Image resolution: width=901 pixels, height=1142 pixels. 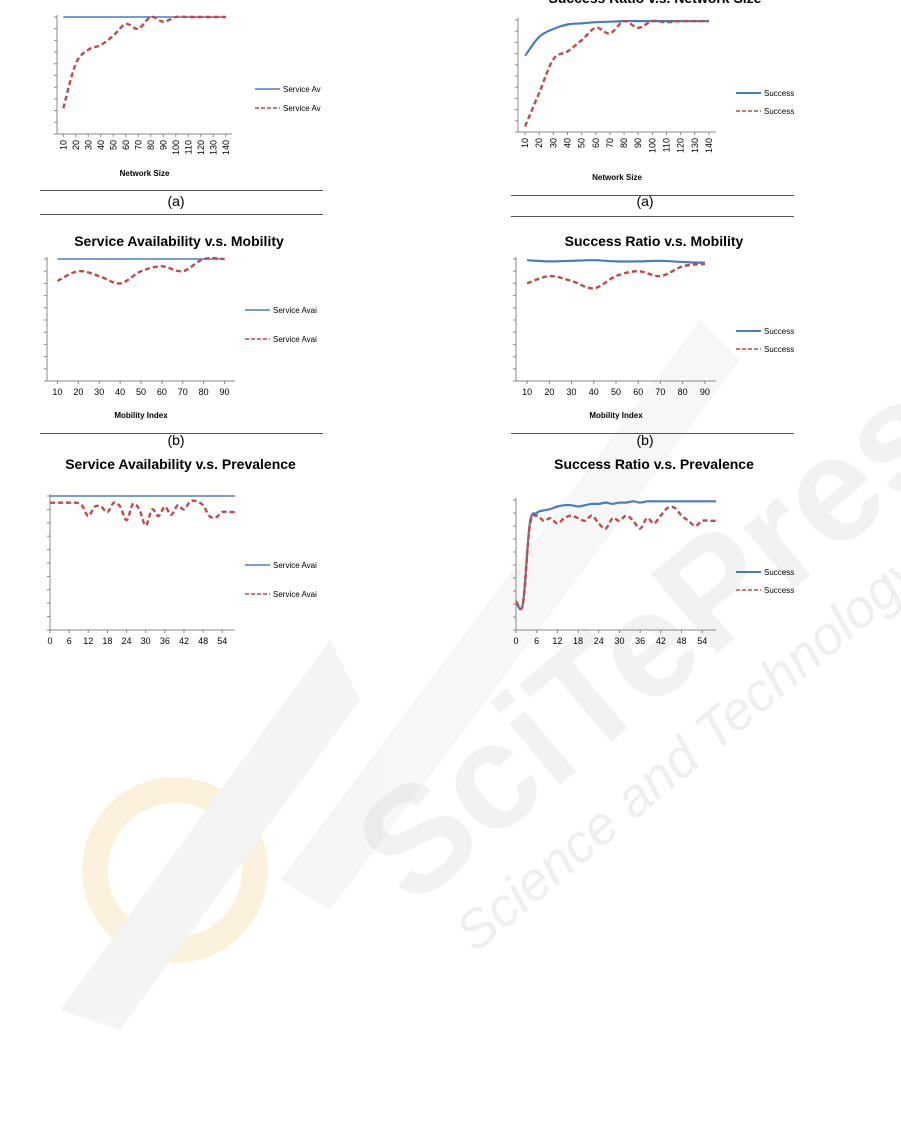 I want to click on caption-b-left: (b), so click(x=176, y=440).